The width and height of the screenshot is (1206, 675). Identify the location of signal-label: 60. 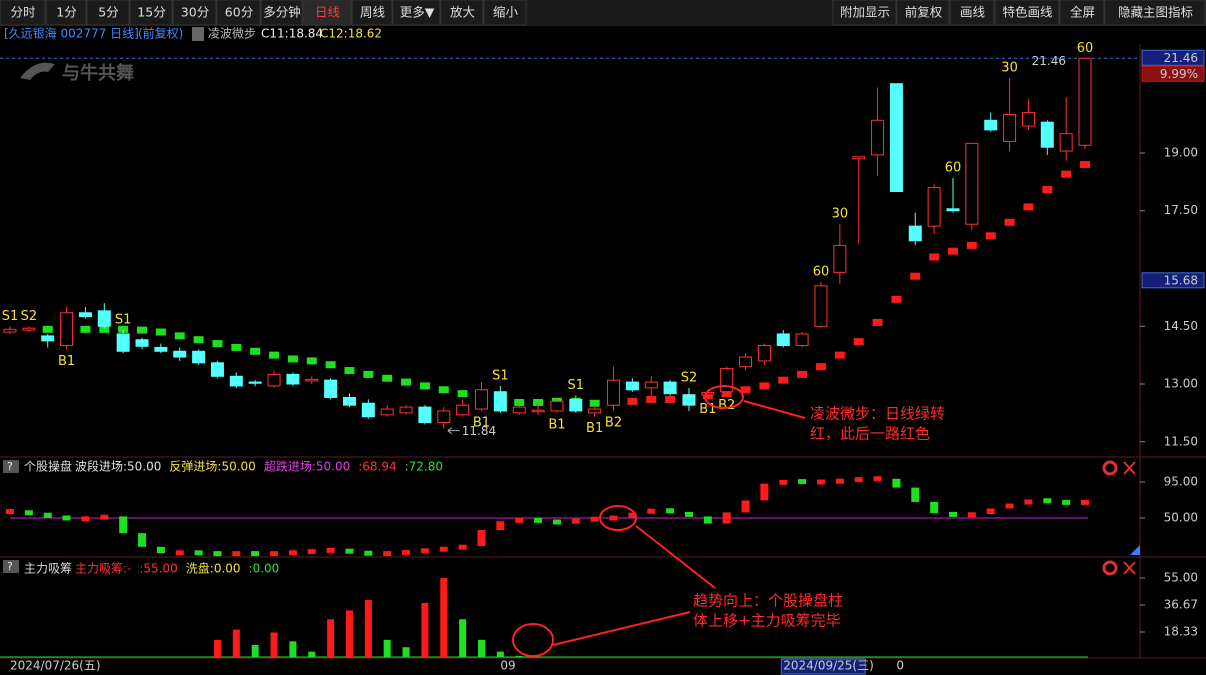
(953, 168).